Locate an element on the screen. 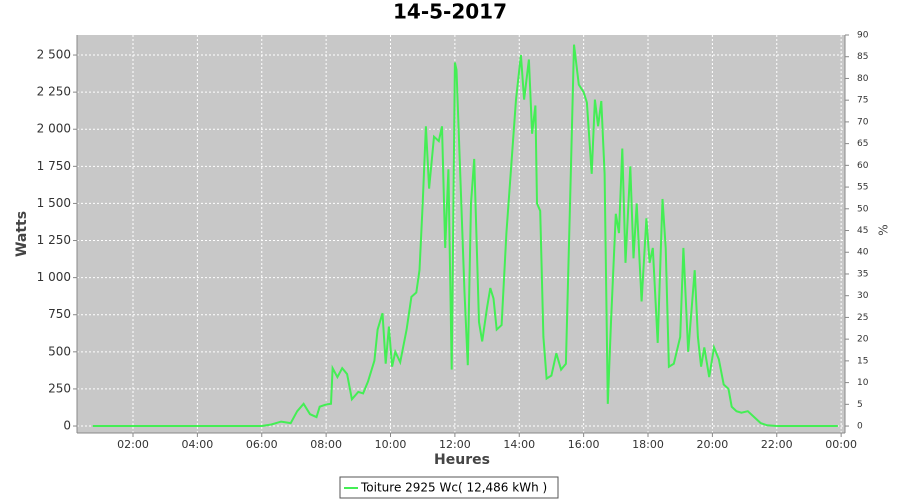 This screenshot has width=900, height=500. y-tick-label: 0 is located at coordinates (67, 426).